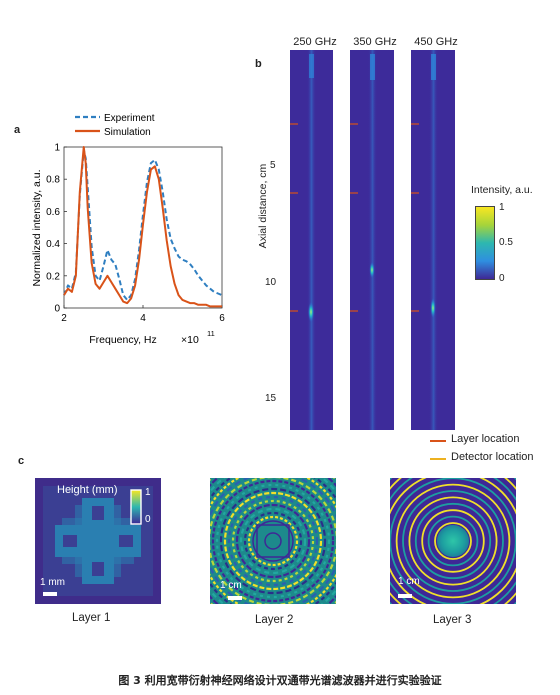 This screenshot has width=560, height=695. What do you see at coordinates (271, 282) in the screenshot?
I see `axial-tick-10: 10` at bounding box center [271, 282].